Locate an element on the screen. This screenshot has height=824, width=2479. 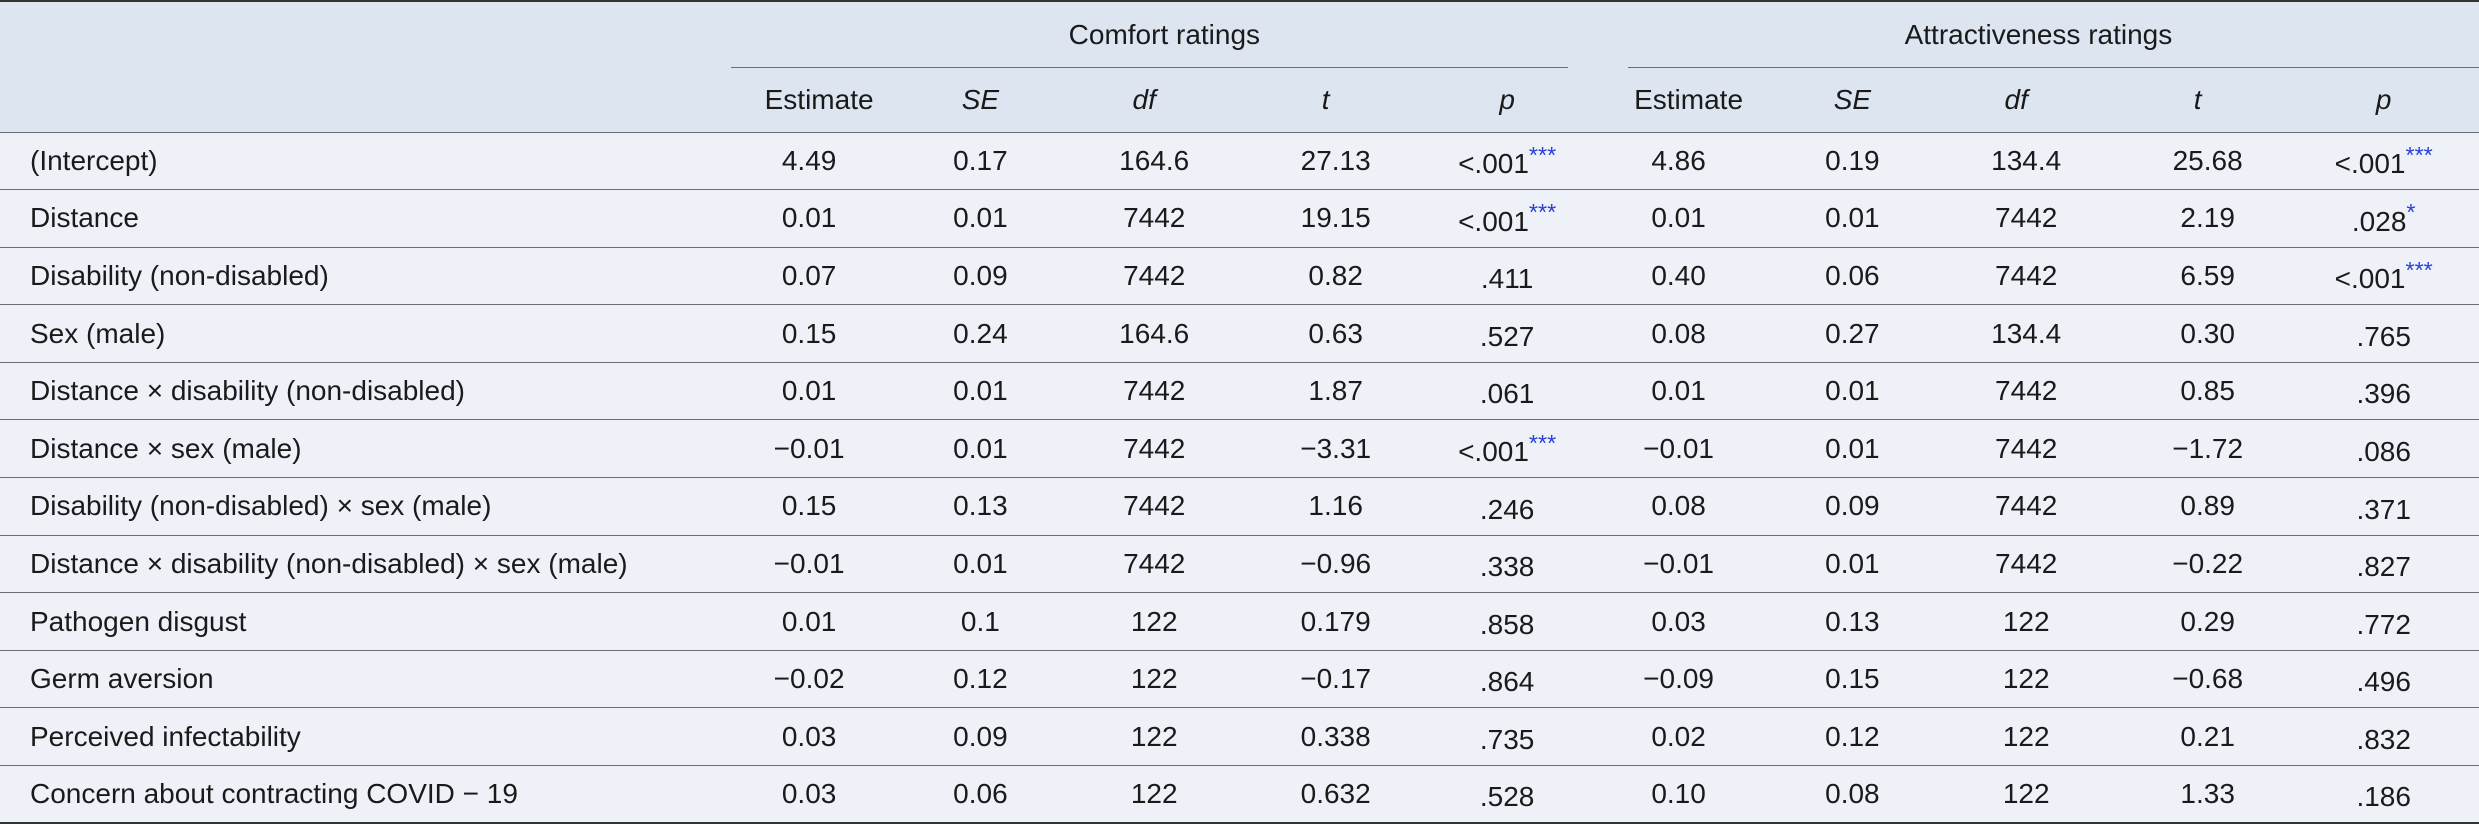
attractiveness-t-cell: −1.72 is located at coordinates (2208, 448).